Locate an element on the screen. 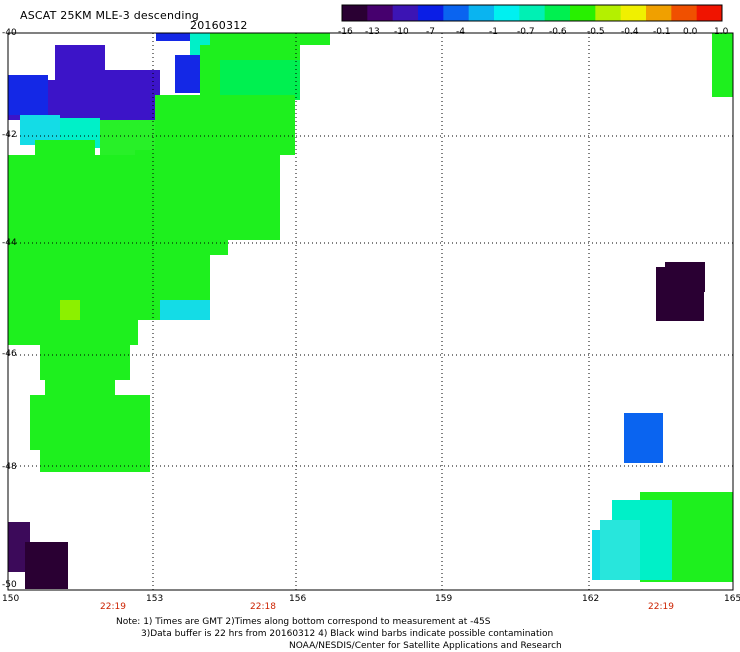  lon-label-162: 162 is located at coordinates (591, 599).